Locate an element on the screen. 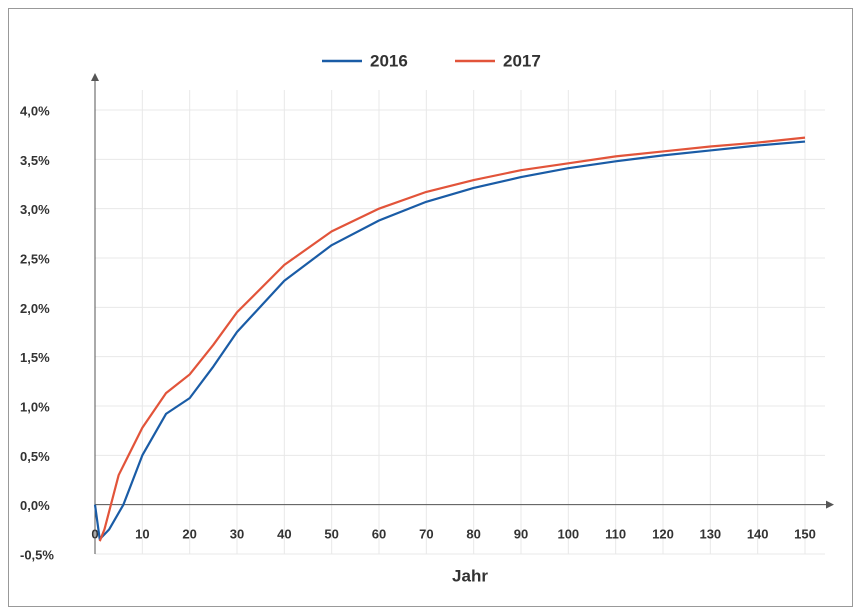  y-tick-label: 1,5% is located at coordinates (35, 357).